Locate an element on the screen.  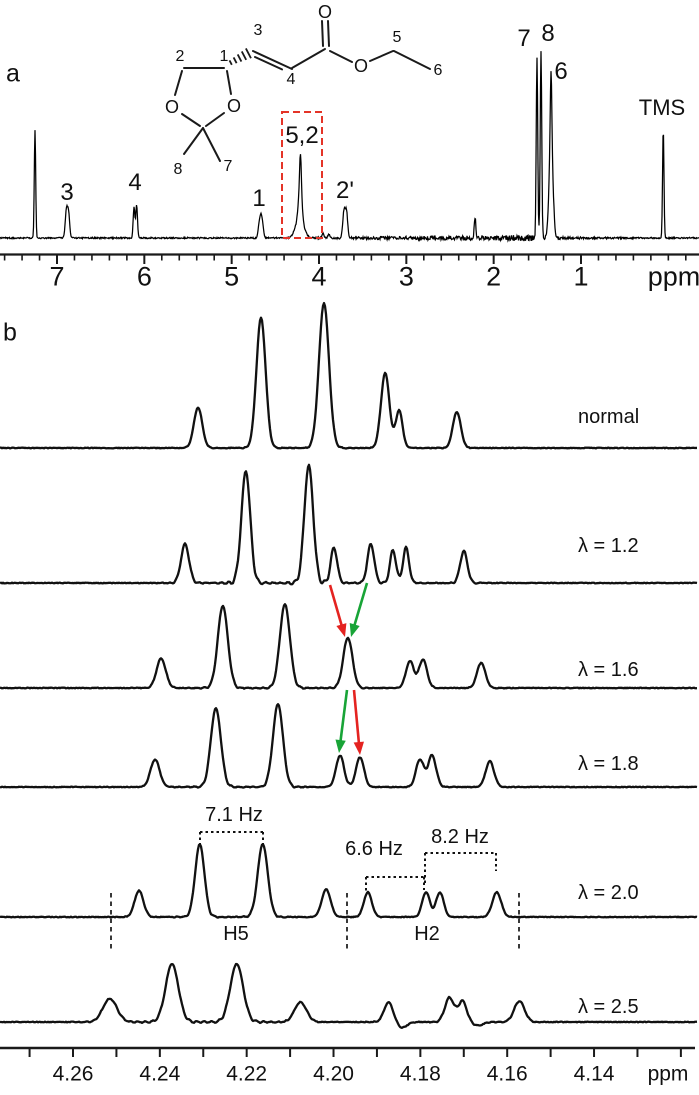
panel-a-axis-tick-label: 2 is located at coordinates (494, 276).